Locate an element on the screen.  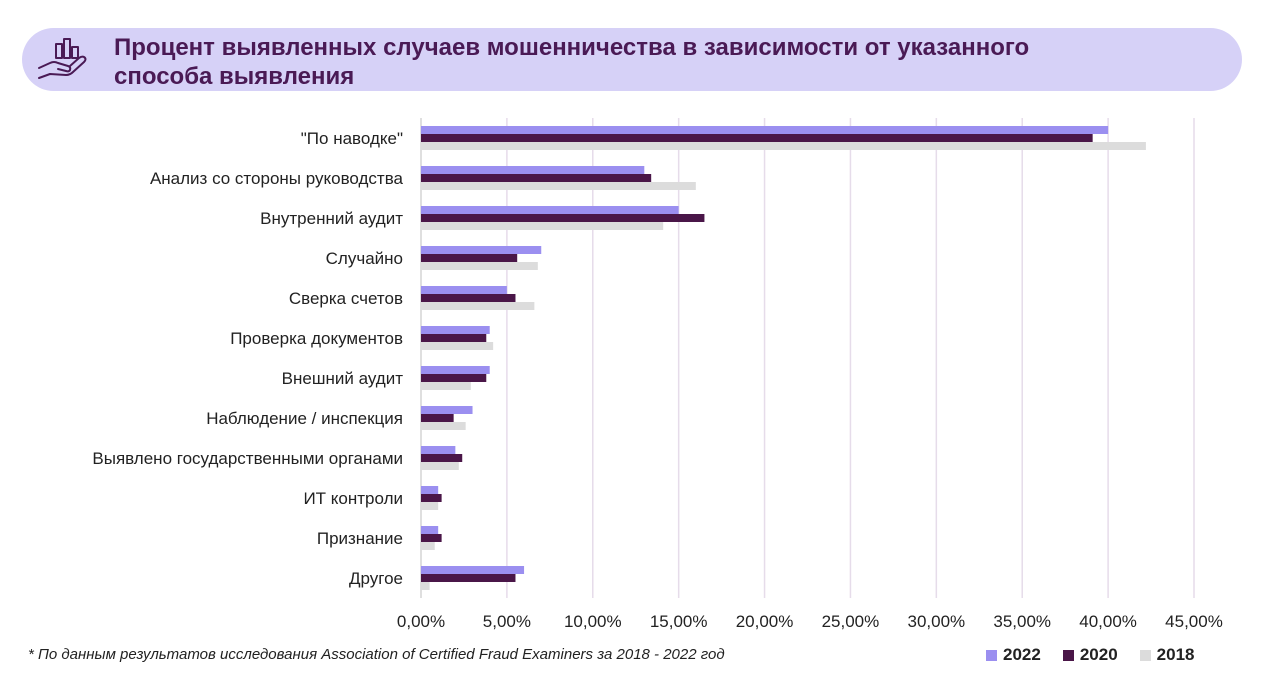
legend-swatch-2018 is located at coordinates (1145, 655).